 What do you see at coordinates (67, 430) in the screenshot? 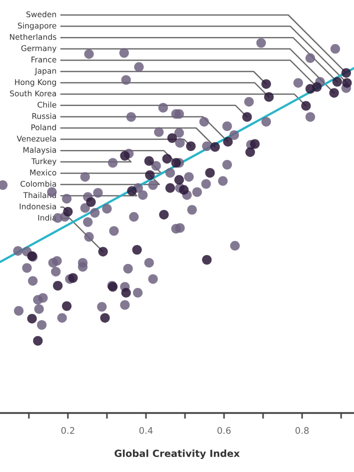
I see `x-tick-label: 0.2` at bounding box center [67, 430].